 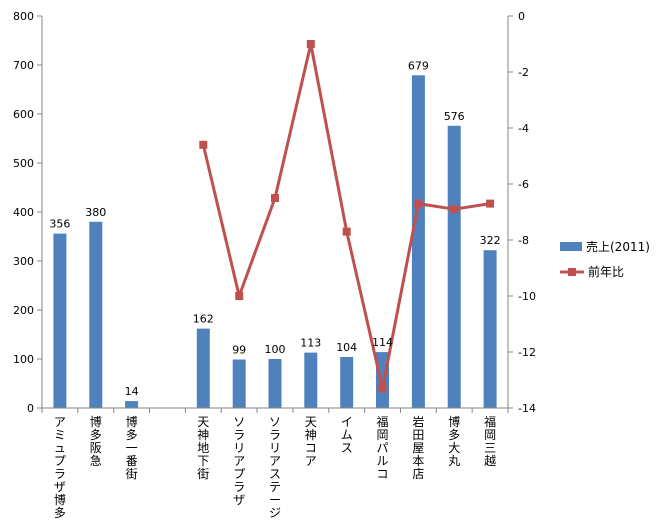 I want to click on legend-label-bar: 売上(2011), so click(x=618, y=246).